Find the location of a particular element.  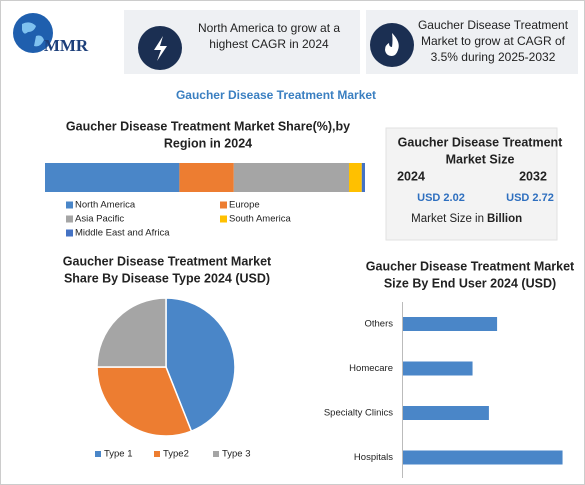

main-title: Gaucher Disease Treatment Market is located at coordinates (276, 95).